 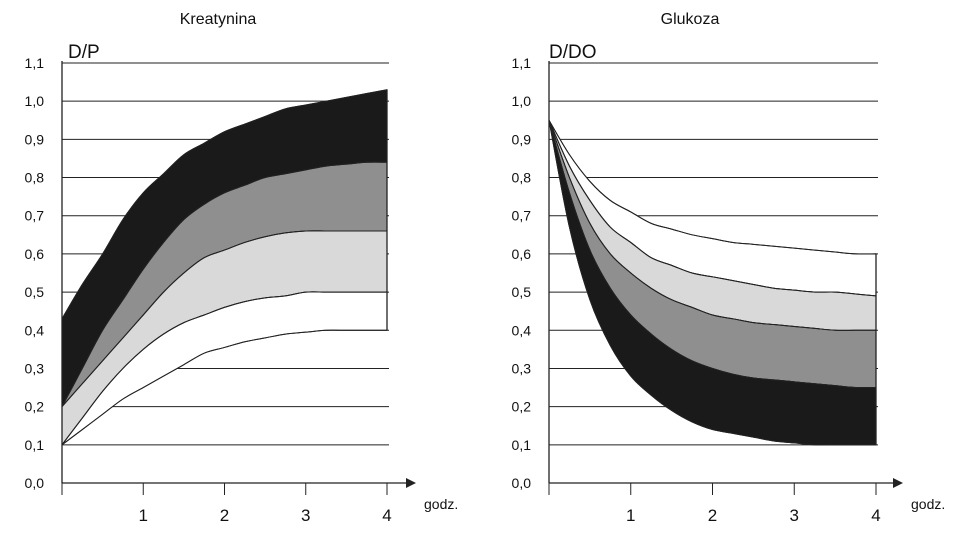 I want to click on y-axis-title: D/DO, so click(x=573, y=52).